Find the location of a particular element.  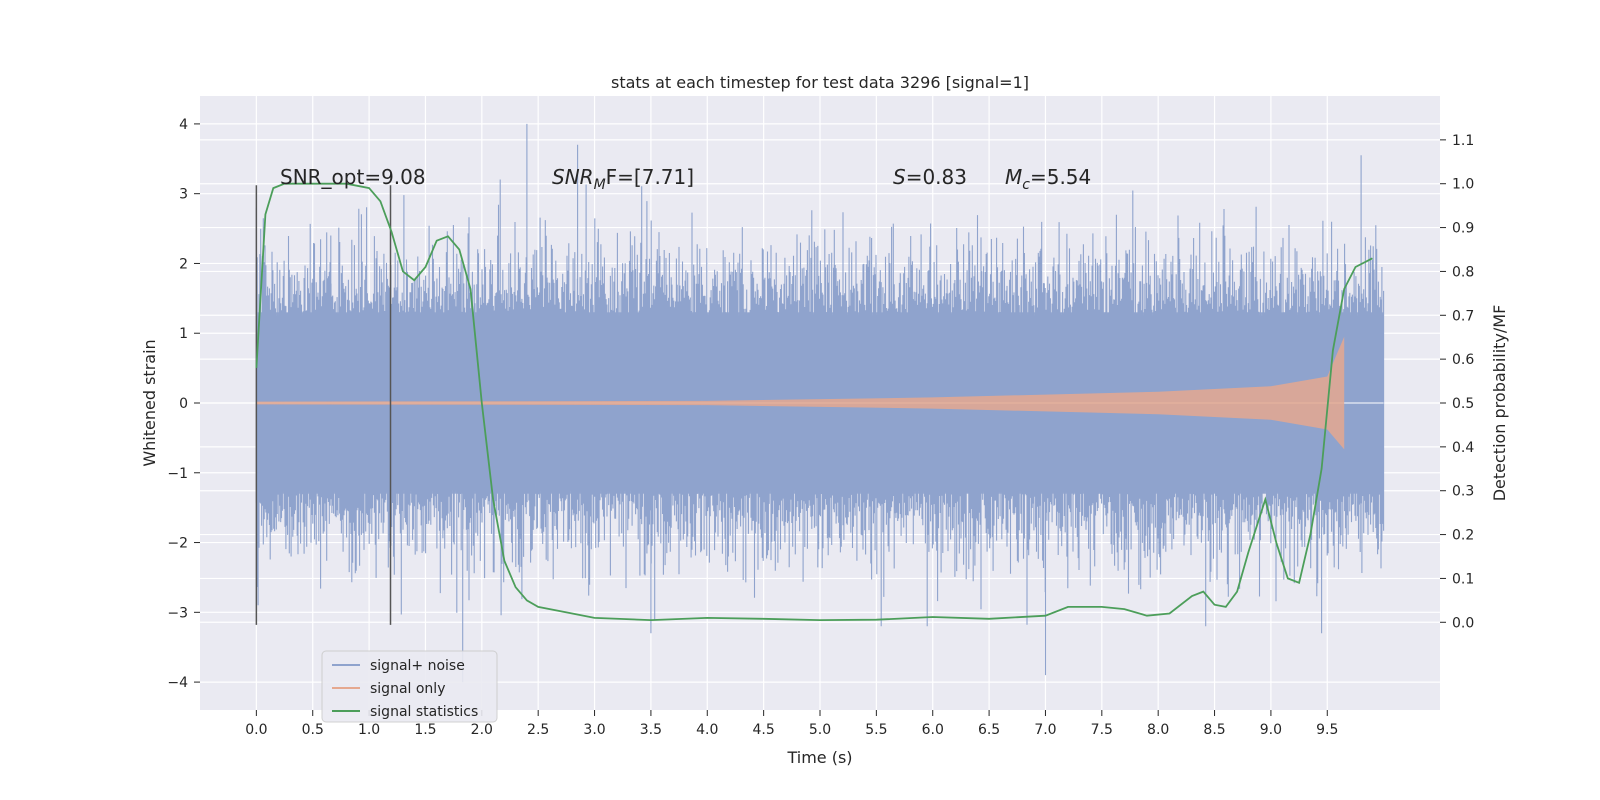

x-tick-label: 5.5 is located at coordinates (876, 730).